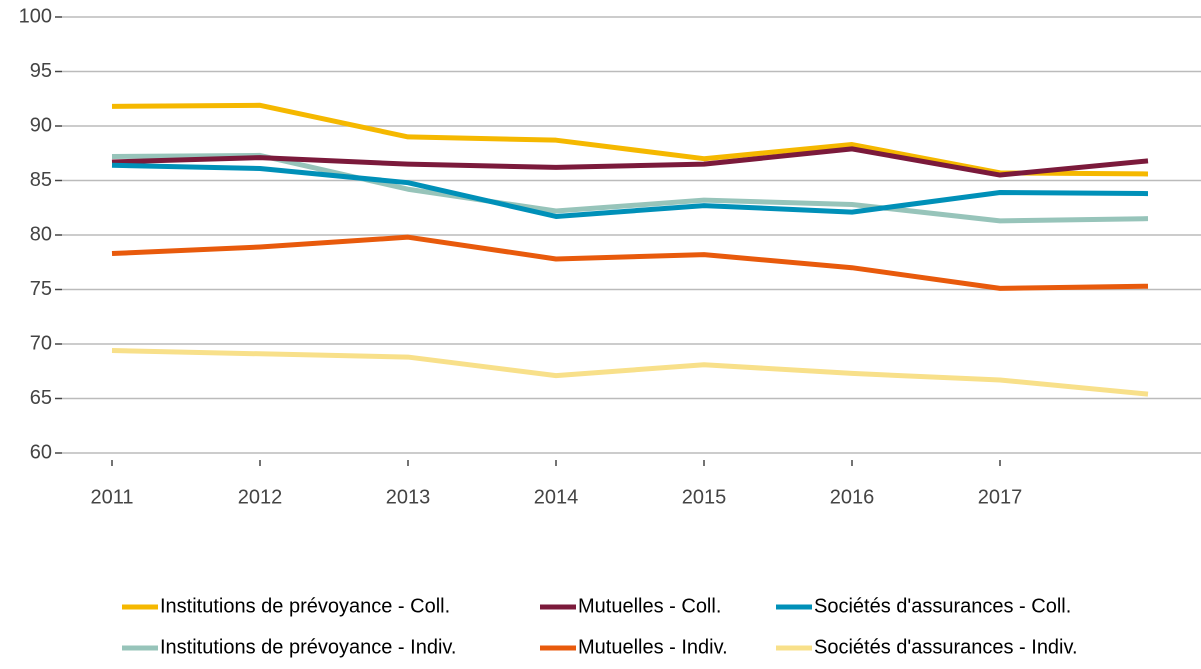 The image size is (1201, 669). I want to click on legend-label: Institutions de prévoyance - Indiv., so click(308, 647).